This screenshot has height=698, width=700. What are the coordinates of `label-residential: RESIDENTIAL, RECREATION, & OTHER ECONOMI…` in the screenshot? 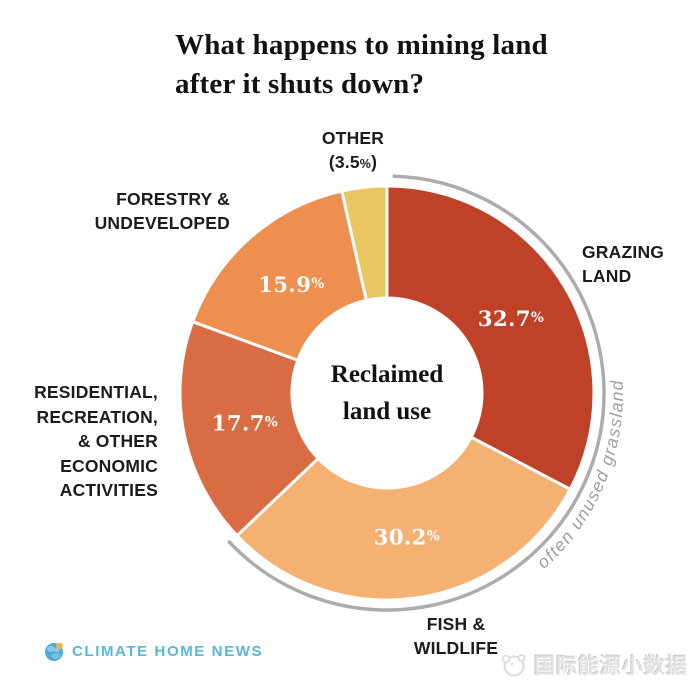 It's located at (96, 441).